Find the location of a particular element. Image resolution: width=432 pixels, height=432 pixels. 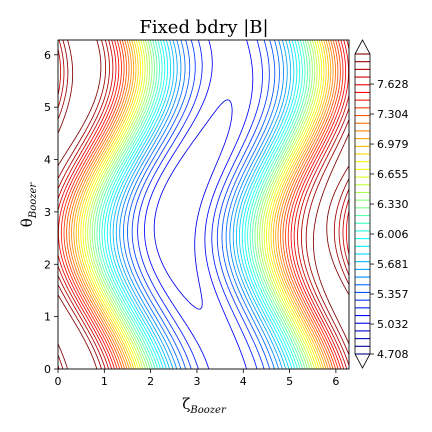

colorbar-tick-label: 6.330 is located at coordinates (393, 204).